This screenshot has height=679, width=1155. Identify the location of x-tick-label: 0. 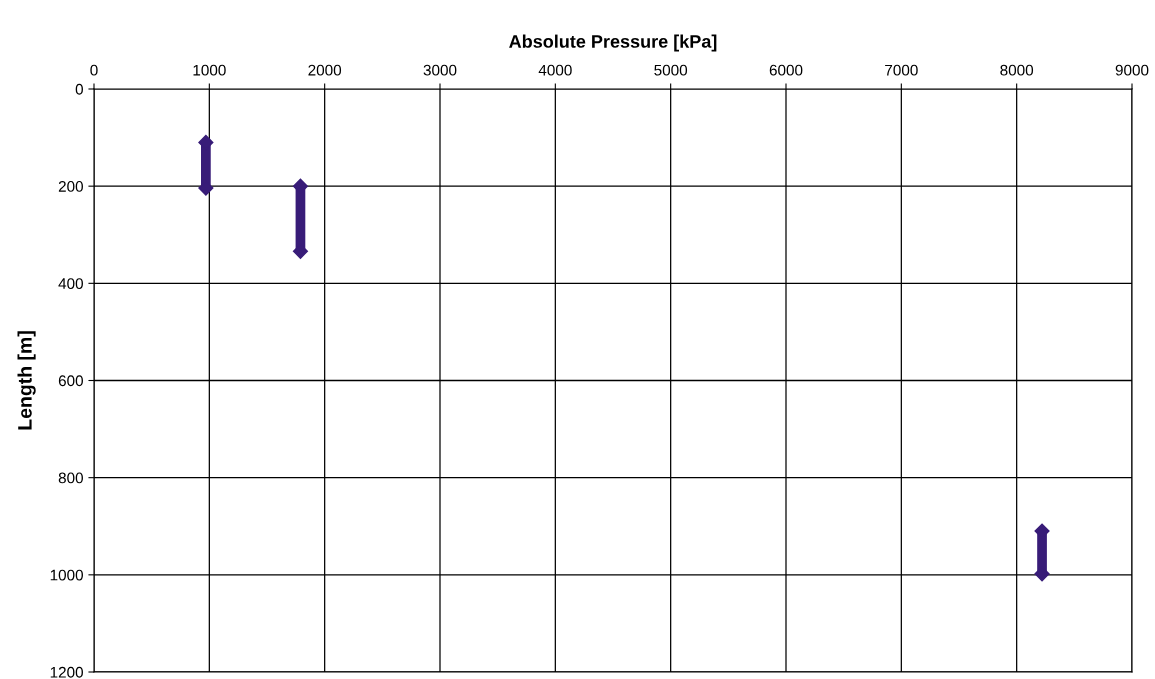
(94, 70).